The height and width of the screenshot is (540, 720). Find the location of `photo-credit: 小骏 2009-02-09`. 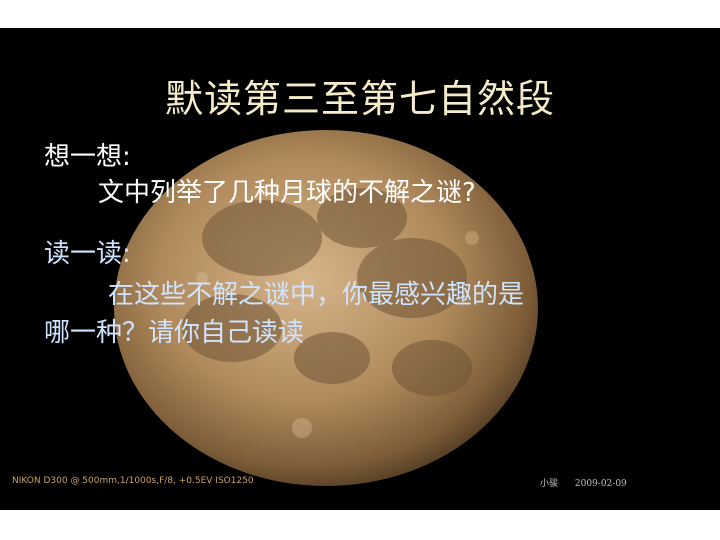

photo-credit: 小骏 2009-02-09 is located at coordinates (590, 482).